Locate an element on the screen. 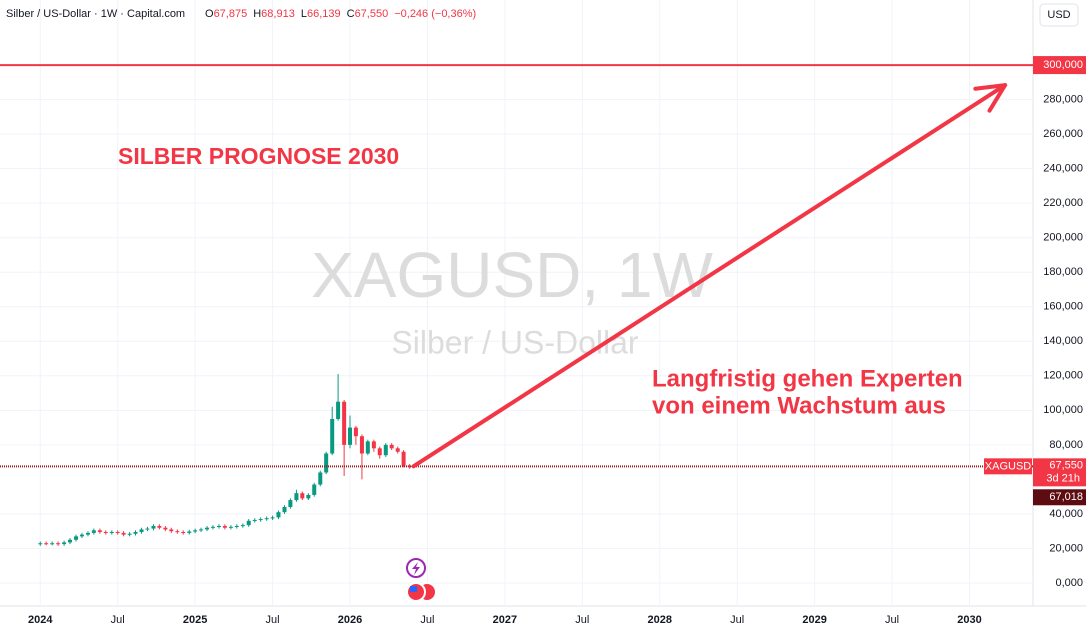 The width and height of the screenshot is (1086, 636). y-tick-label: 260,000 is located at coordinates (1063, 134).